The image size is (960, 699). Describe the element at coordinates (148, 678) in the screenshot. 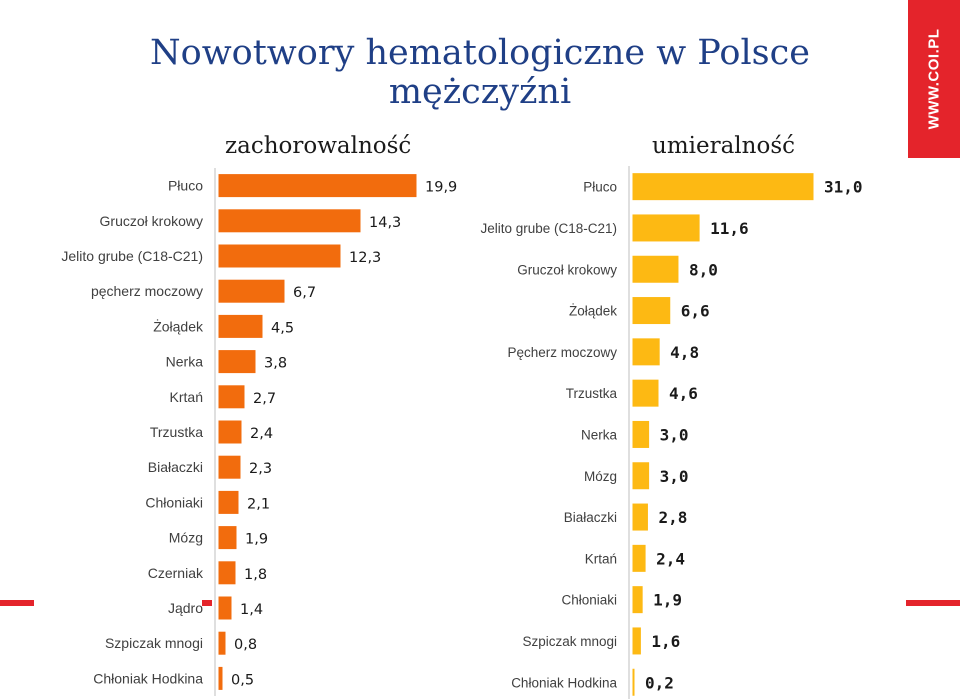

I see `incidence-category-label: Chłoniak Hodkina` at that location.